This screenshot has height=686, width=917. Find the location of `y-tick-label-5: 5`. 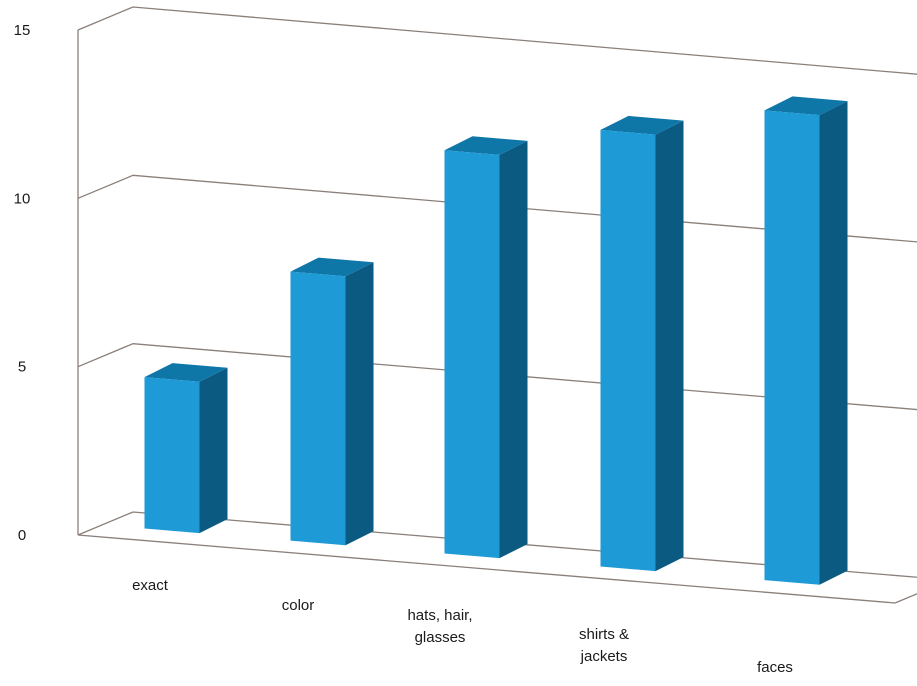

y-tick-label-5: 5 is located at coordinates (22, 367).